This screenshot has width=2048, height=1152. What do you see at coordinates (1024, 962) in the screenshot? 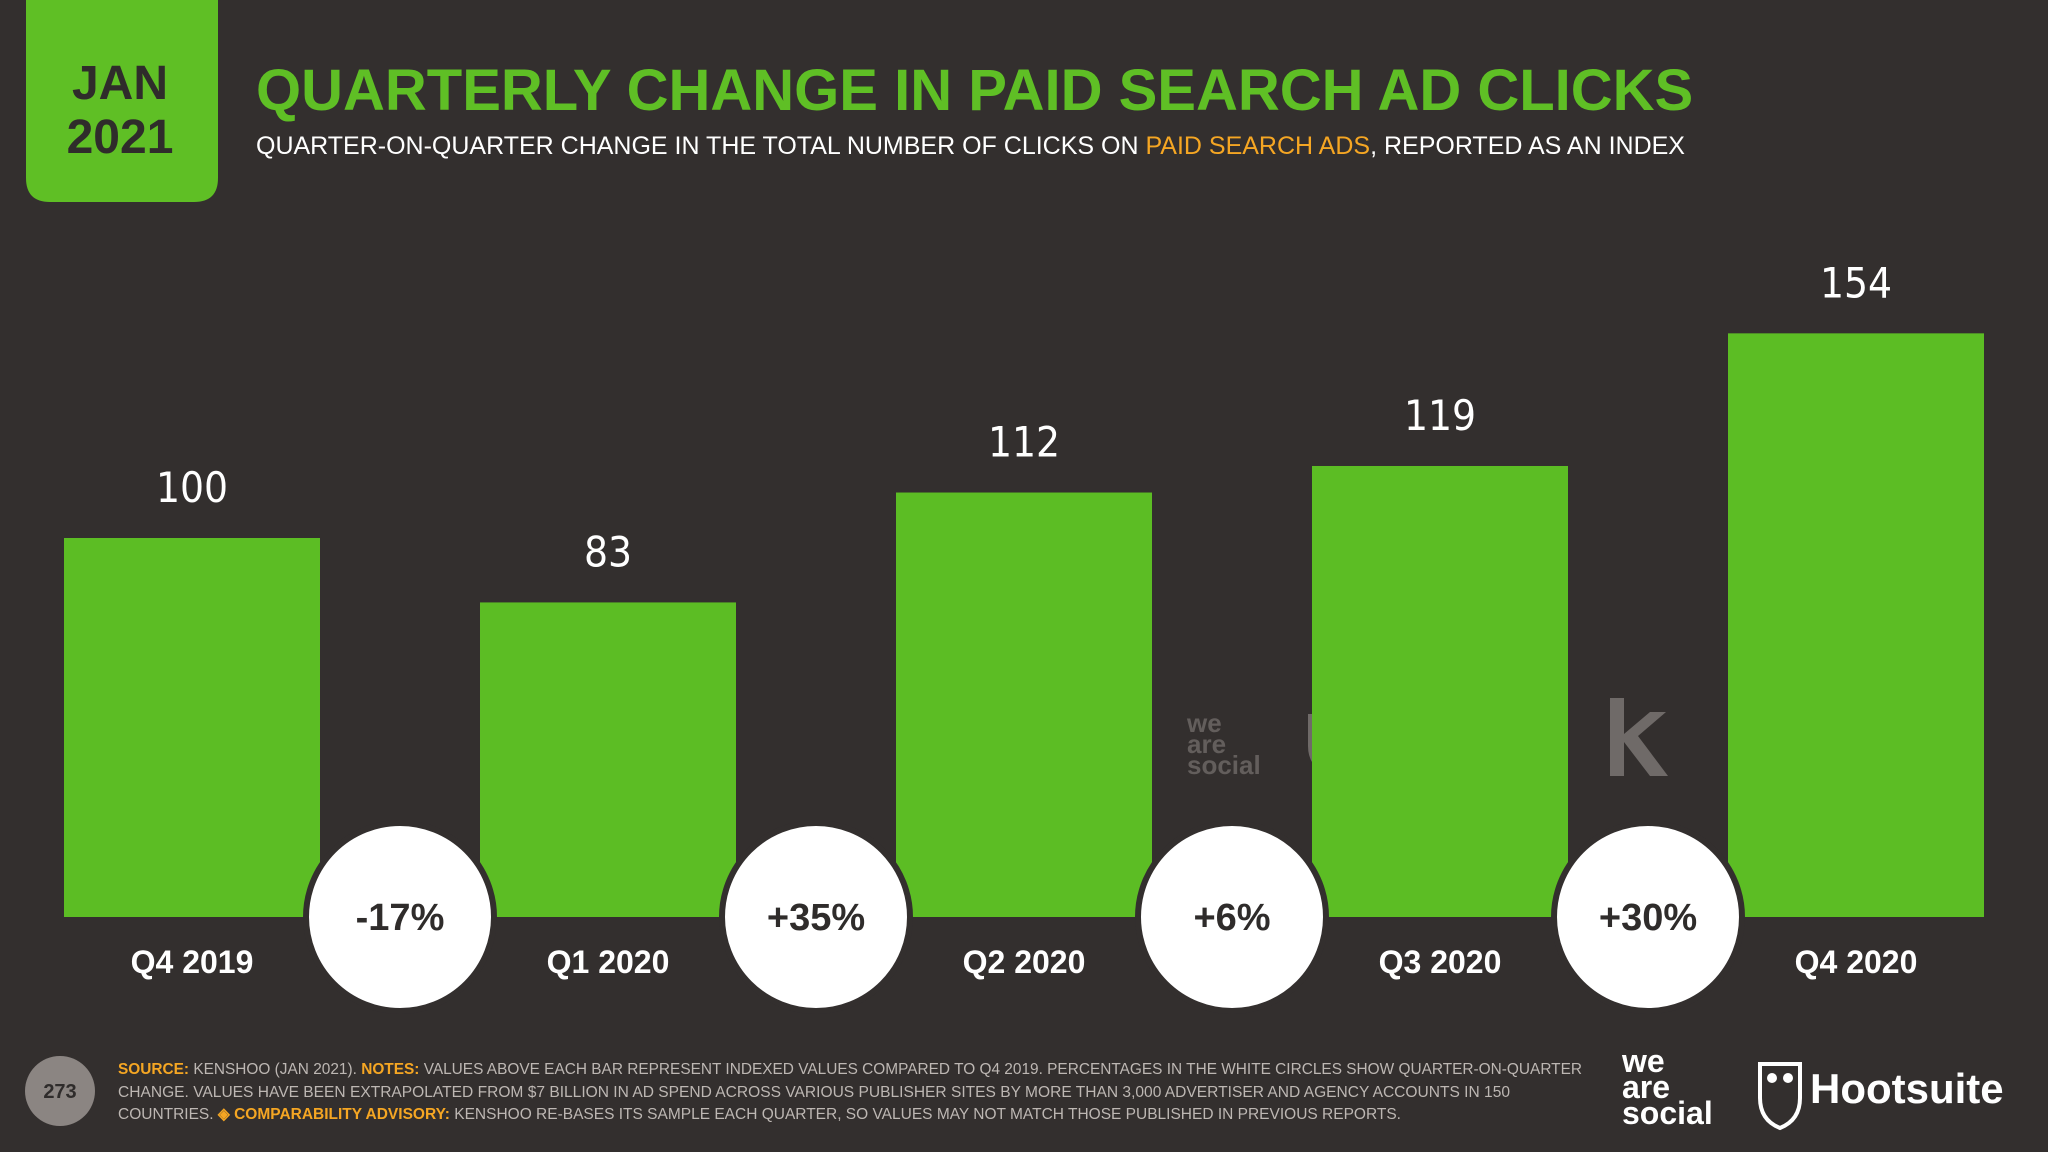
I see `x-tick-label: Q2 2020` at bounding box center [1024, 962].